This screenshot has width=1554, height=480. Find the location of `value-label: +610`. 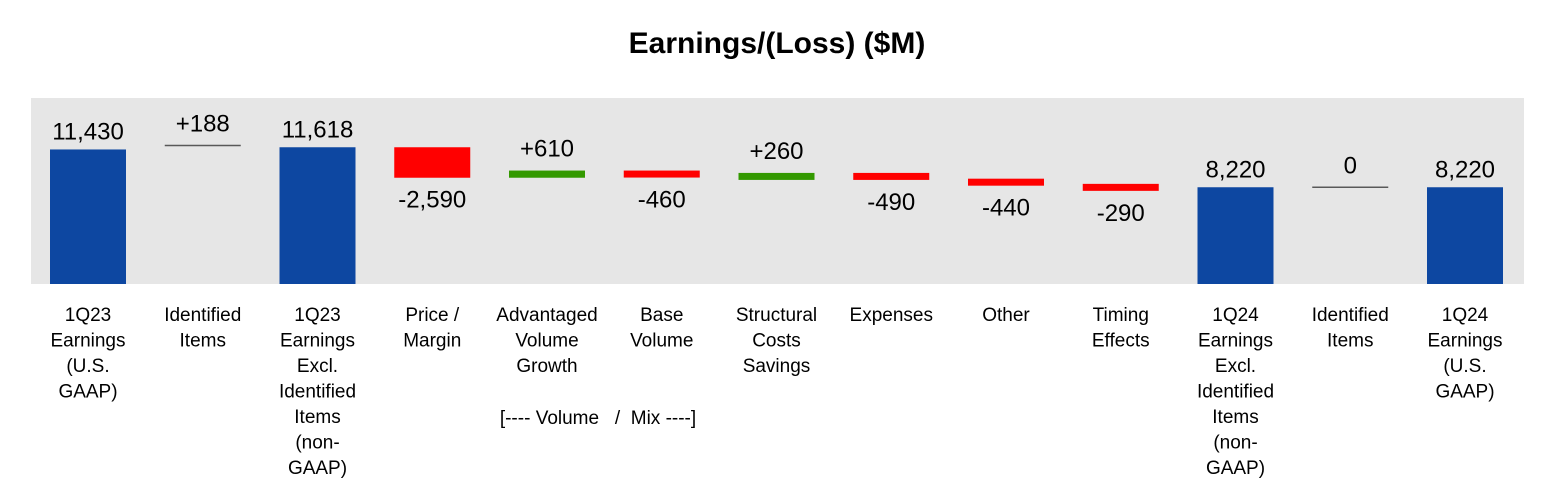

value-label: +610 is located at coordinates (547, 149).